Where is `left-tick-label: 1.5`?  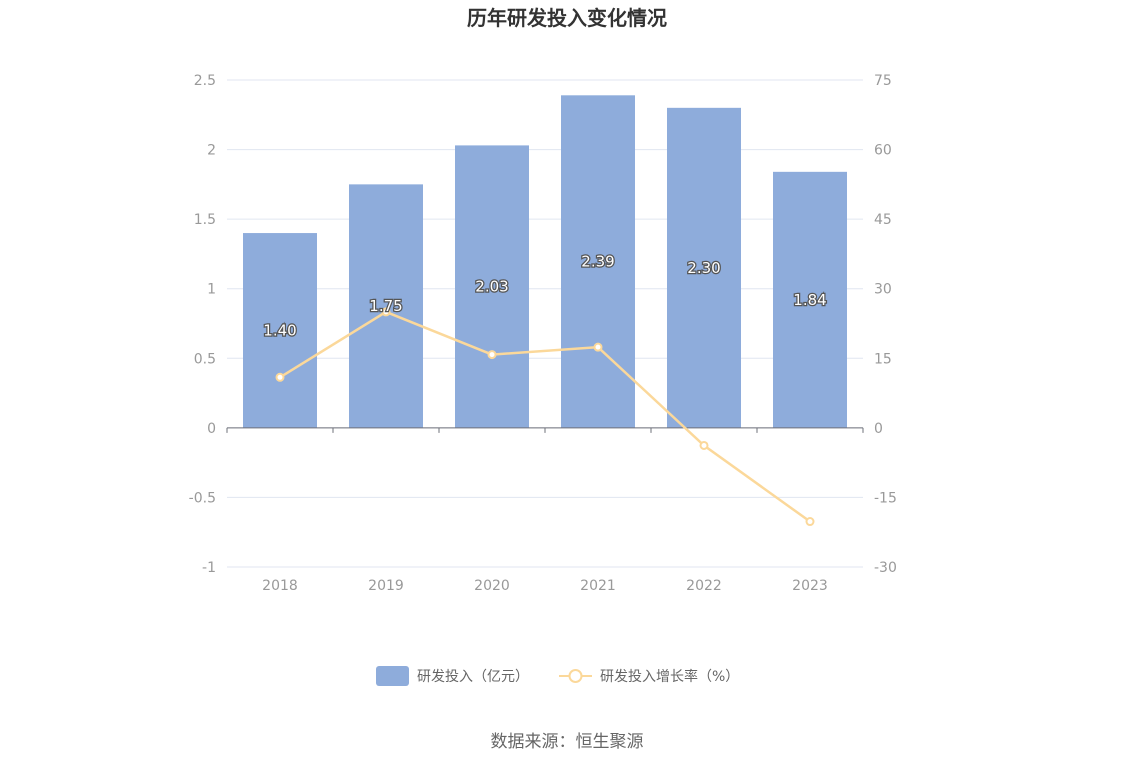 left-tick-label: 1.5 is located at coordinates (205, 220).